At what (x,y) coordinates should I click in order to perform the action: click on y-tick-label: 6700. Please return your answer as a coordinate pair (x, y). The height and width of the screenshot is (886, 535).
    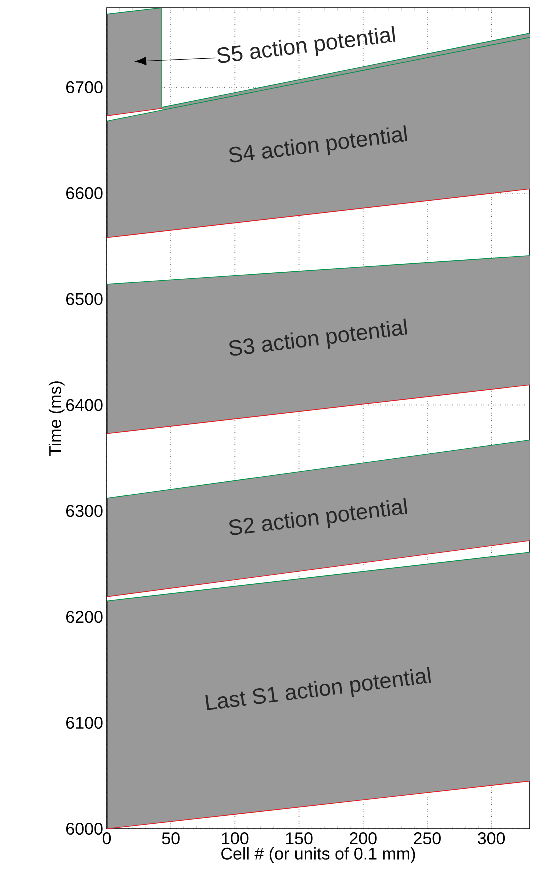
    Looking at the image, I should click on (84, 87).